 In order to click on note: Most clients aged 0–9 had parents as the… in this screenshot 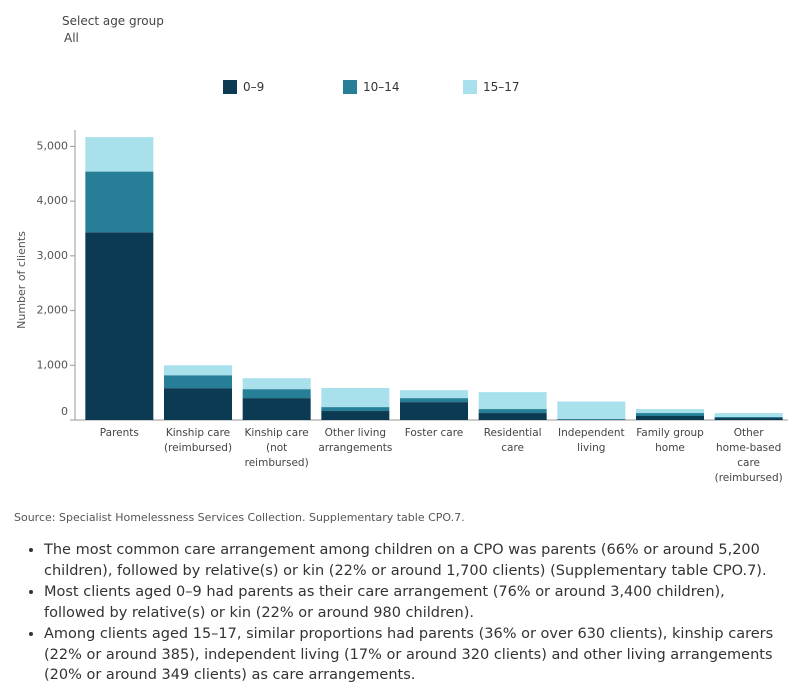, I will do `click(417, 602)`.